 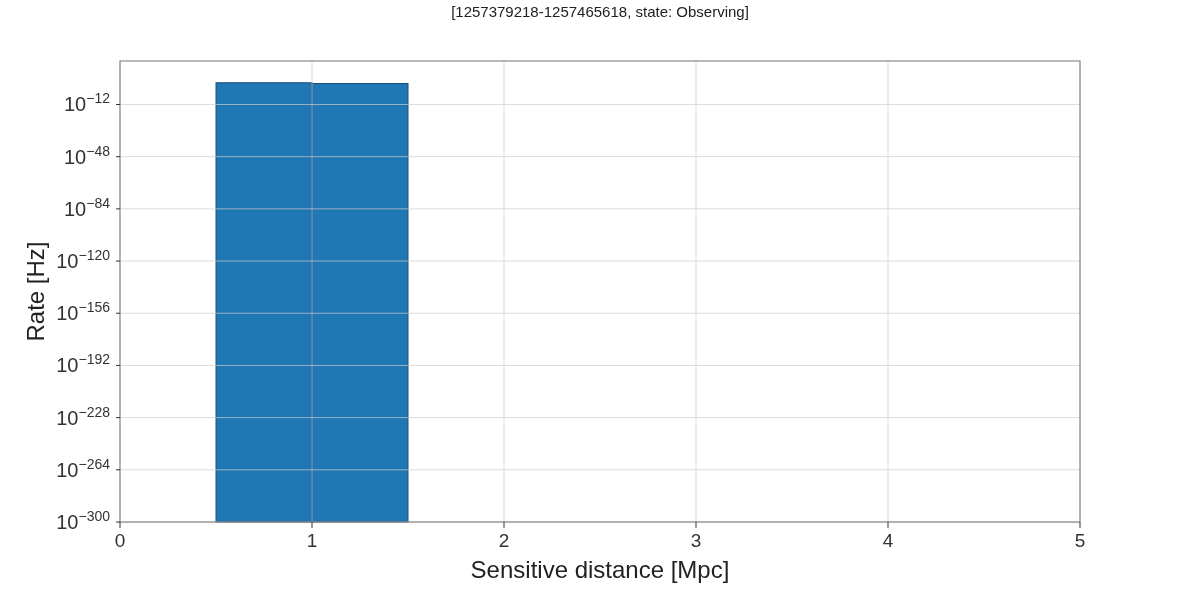 What do you see at coordinates (83, 260) in the screenshot?
I see `y-tick-label: 10$^{−120}$` at bounding box center [83, 260].